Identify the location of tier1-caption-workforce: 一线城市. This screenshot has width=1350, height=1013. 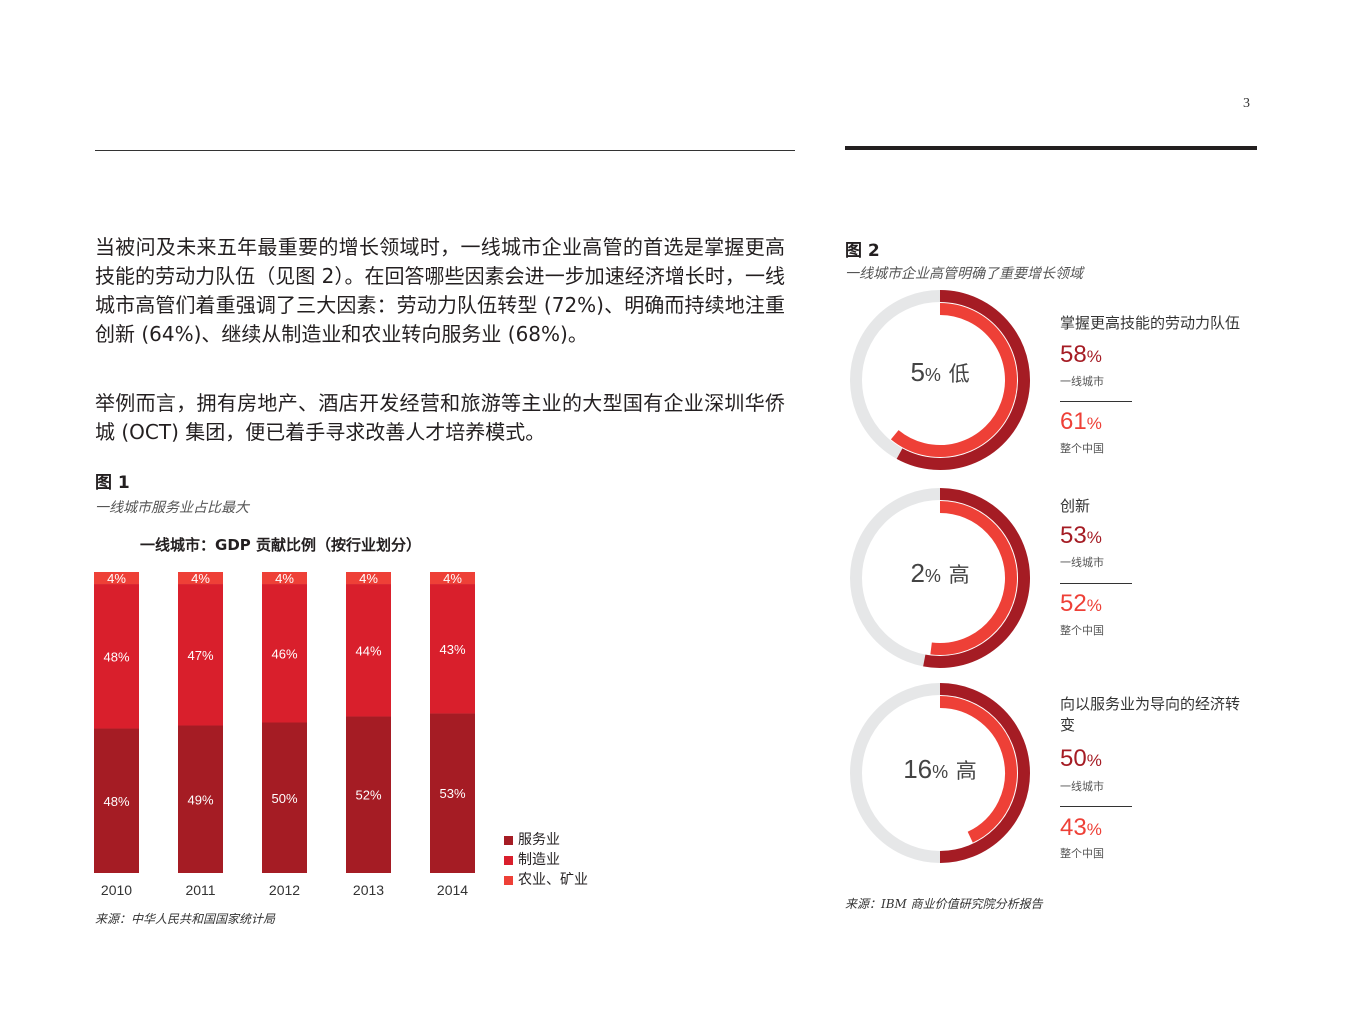
(1082, 381).